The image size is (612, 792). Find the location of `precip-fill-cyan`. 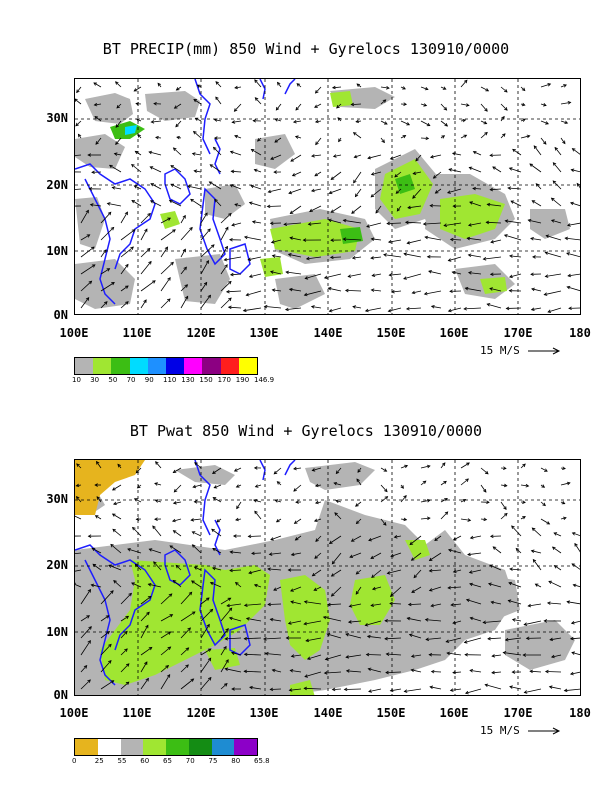

precip-fill-cyan is located at coordinates (131, 130).